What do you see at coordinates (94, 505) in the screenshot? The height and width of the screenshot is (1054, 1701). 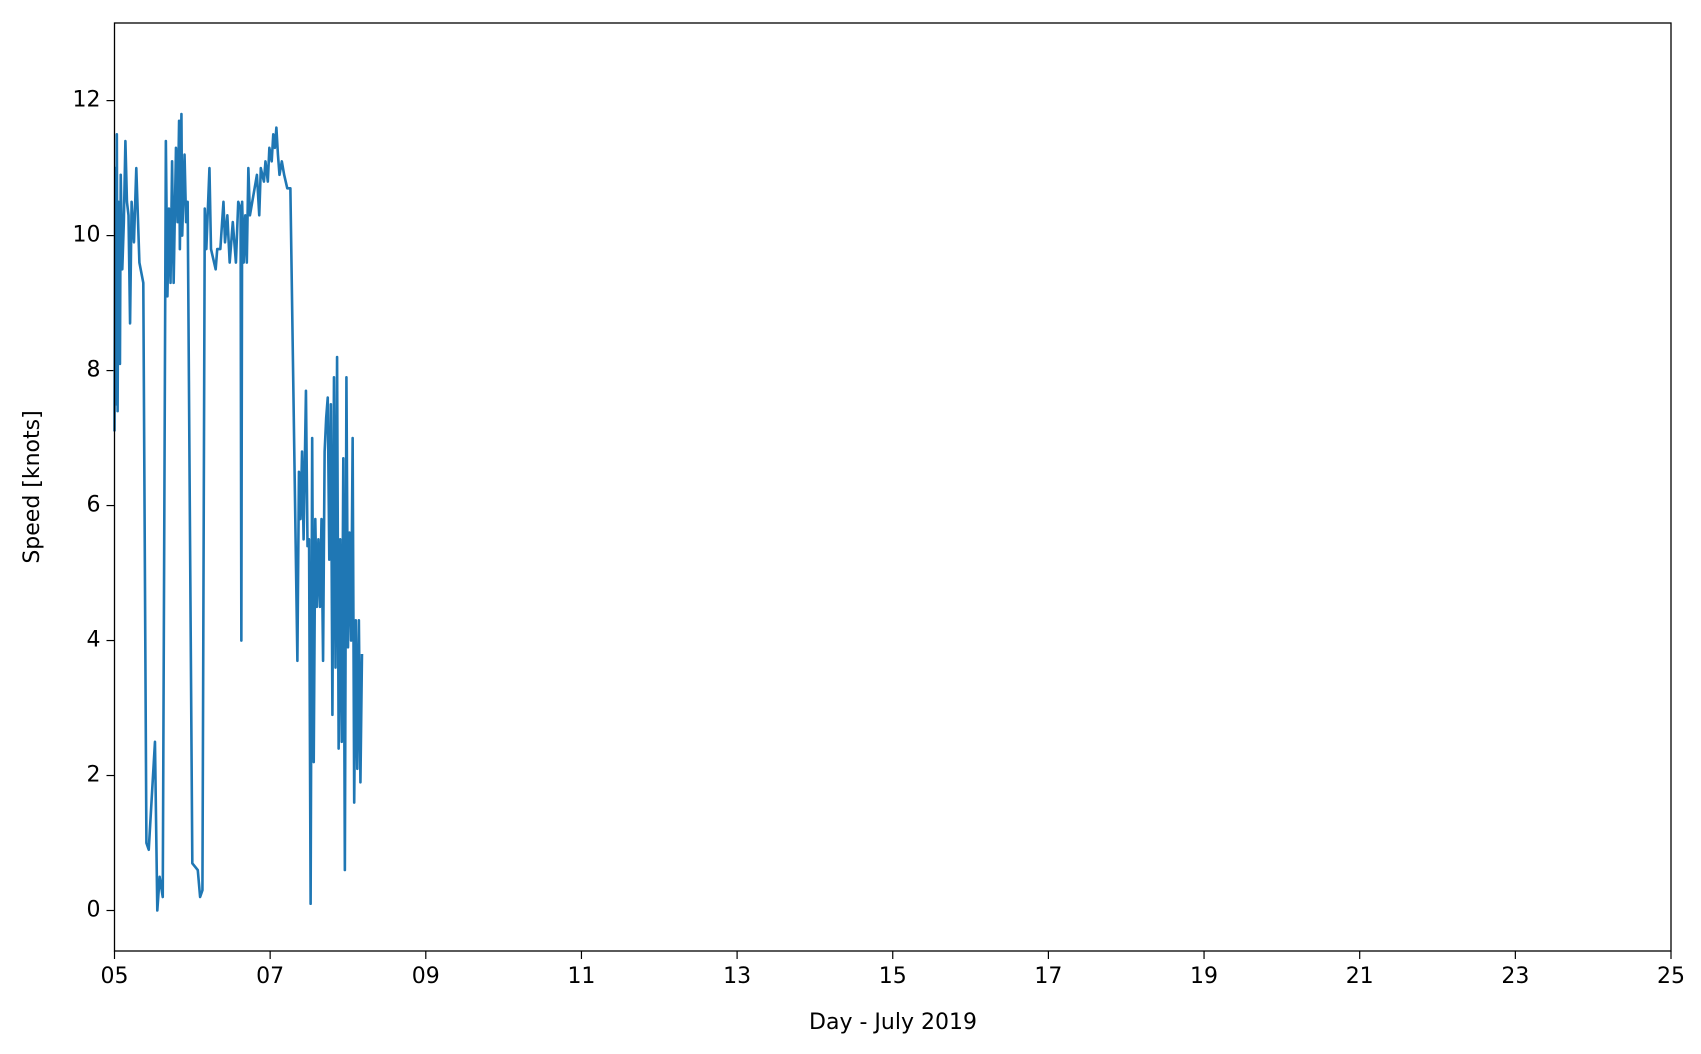 I see `y-tick-label: 6` at bounding box center [94, 505].